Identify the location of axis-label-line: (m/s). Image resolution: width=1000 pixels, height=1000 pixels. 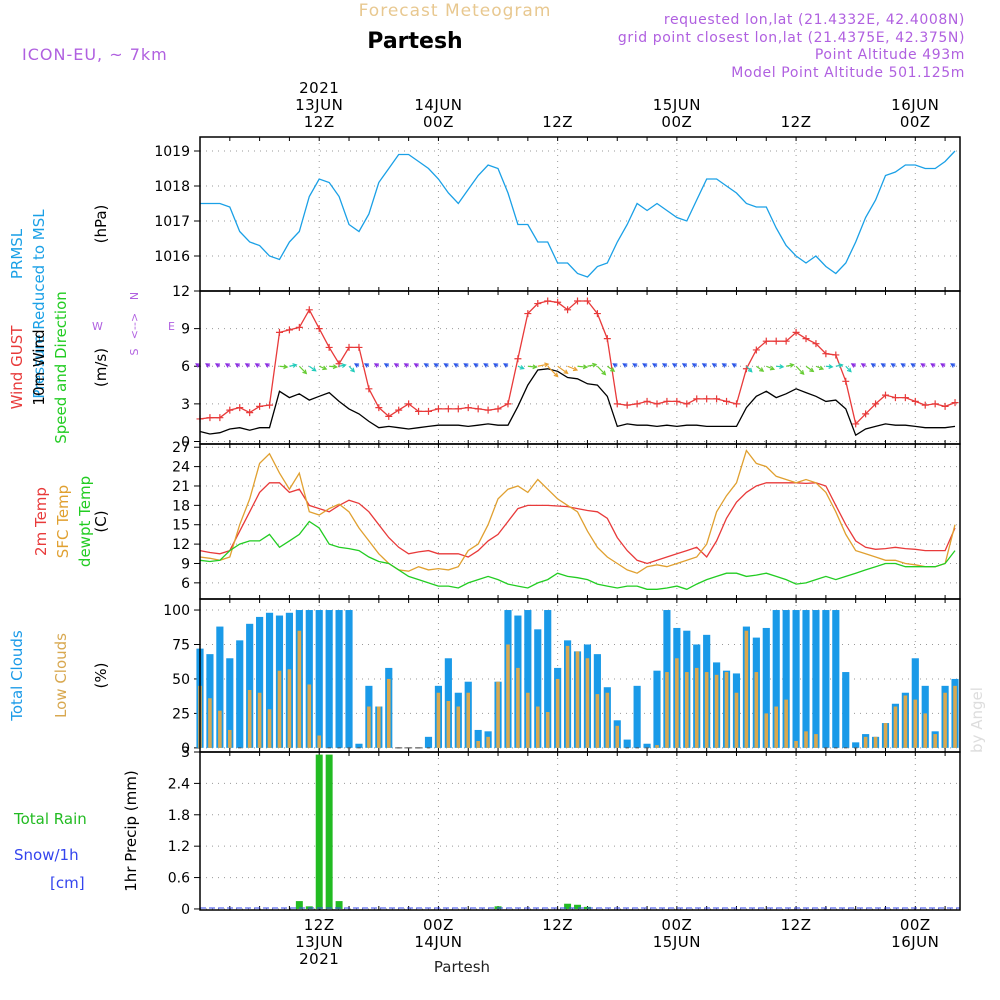
(101, 367).